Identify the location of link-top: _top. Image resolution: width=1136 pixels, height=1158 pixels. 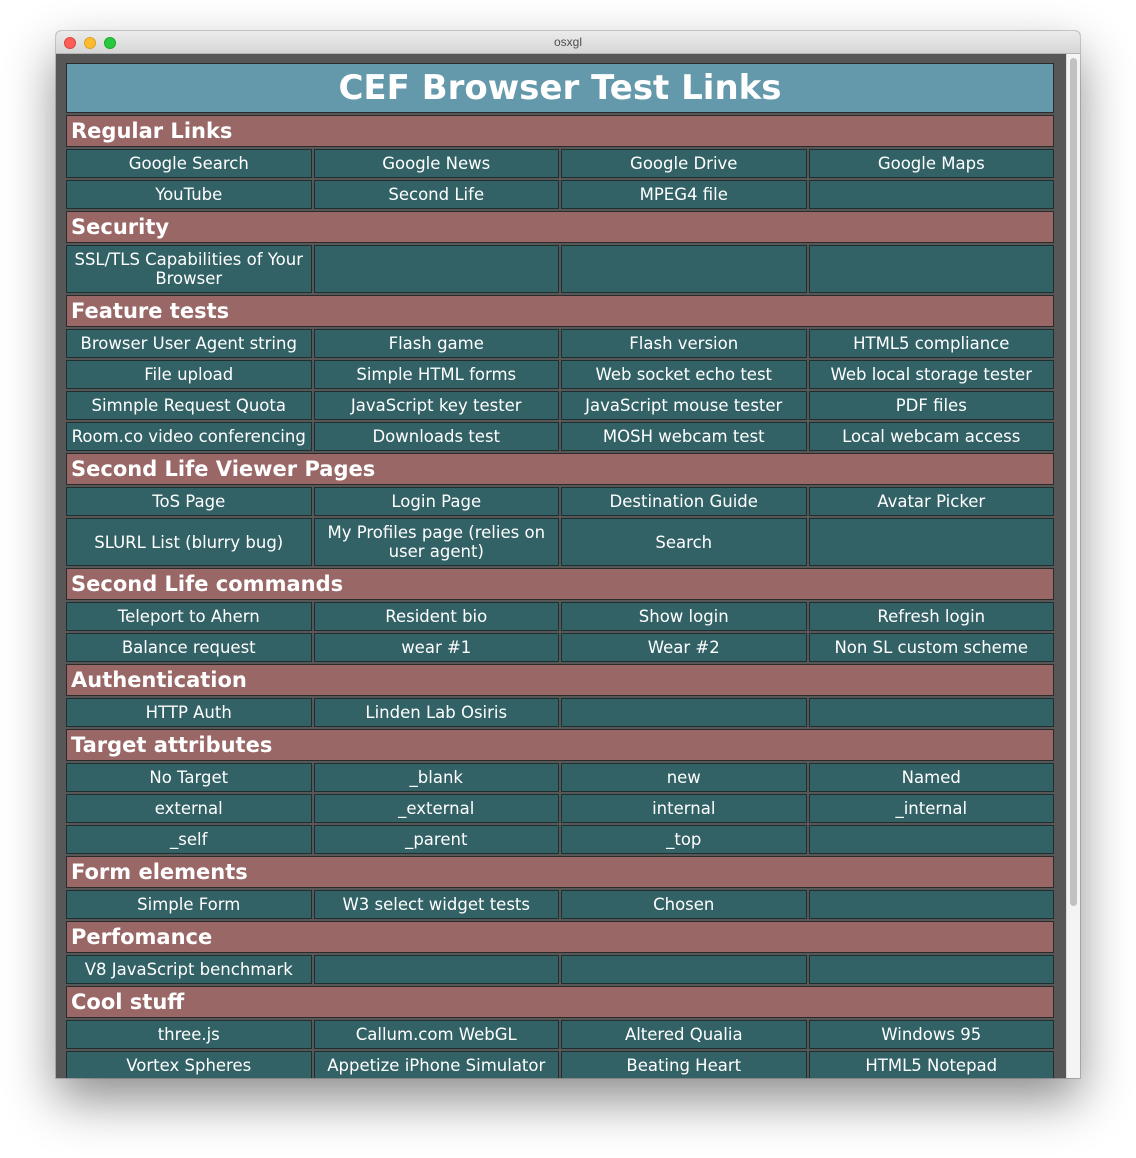
(684, 839).